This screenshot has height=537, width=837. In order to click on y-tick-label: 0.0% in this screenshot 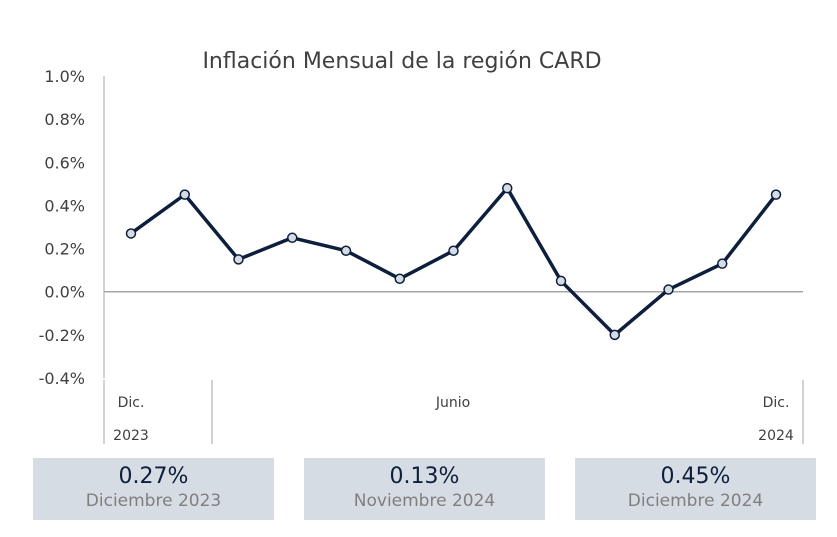, I will do `click(64, 292)`.